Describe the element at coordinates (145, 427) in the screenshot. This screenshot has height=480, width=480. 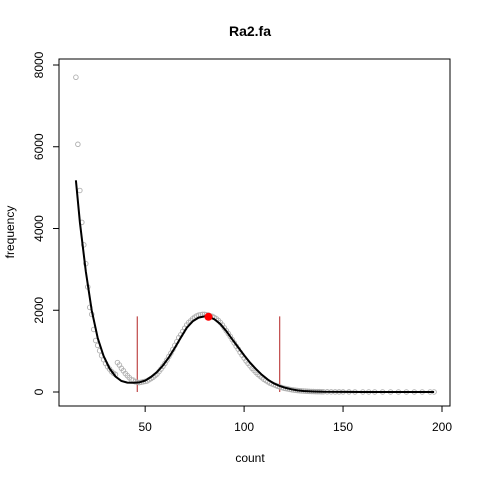
I see `x-tick-label: 50` at that location.